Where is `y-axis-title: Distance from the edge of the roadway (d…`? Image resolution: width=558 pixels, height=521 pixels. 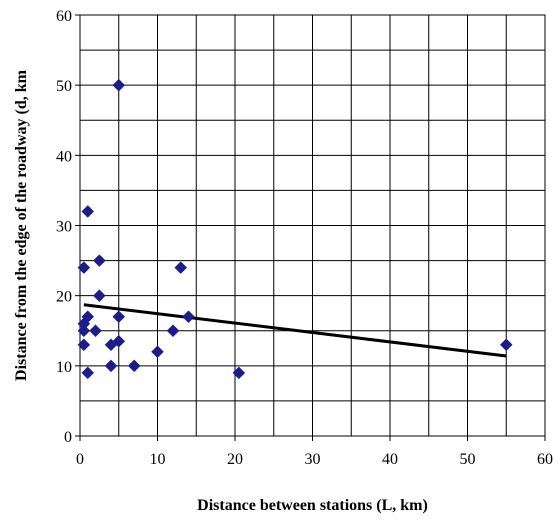 y-axis-title: Distance from the edge of the roadway (d… is located at coordinates (21, 225).